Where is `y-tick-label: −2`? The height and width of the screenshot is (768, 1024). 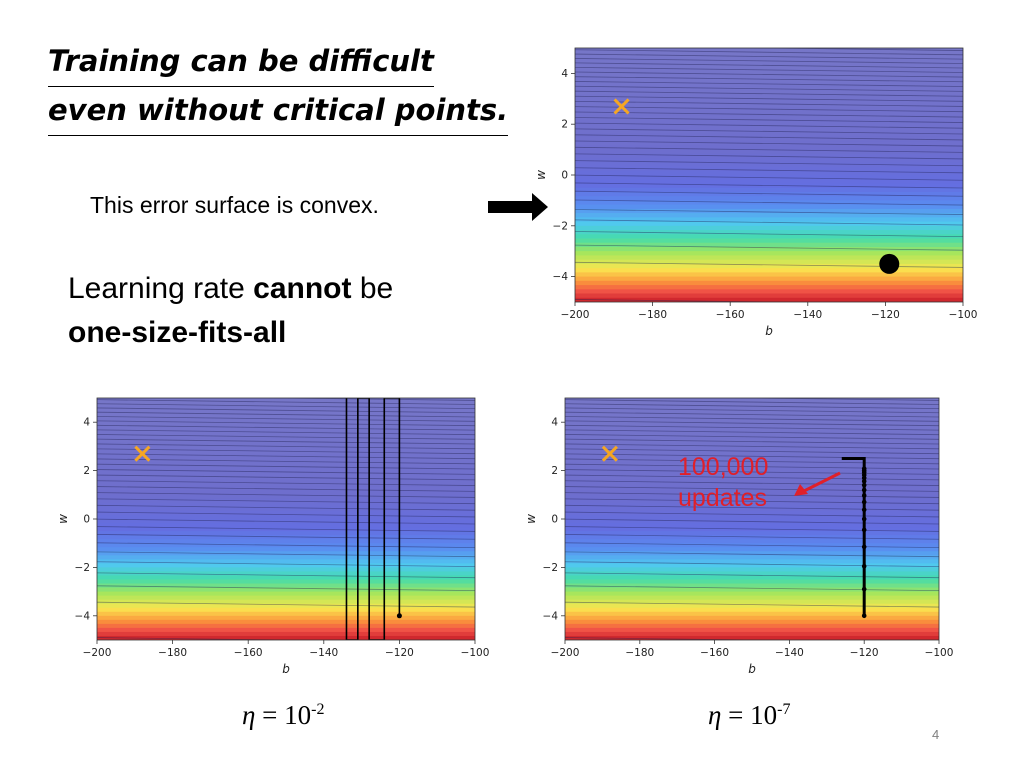
y-tick-label: −2 is located at coordinates (560, 226).